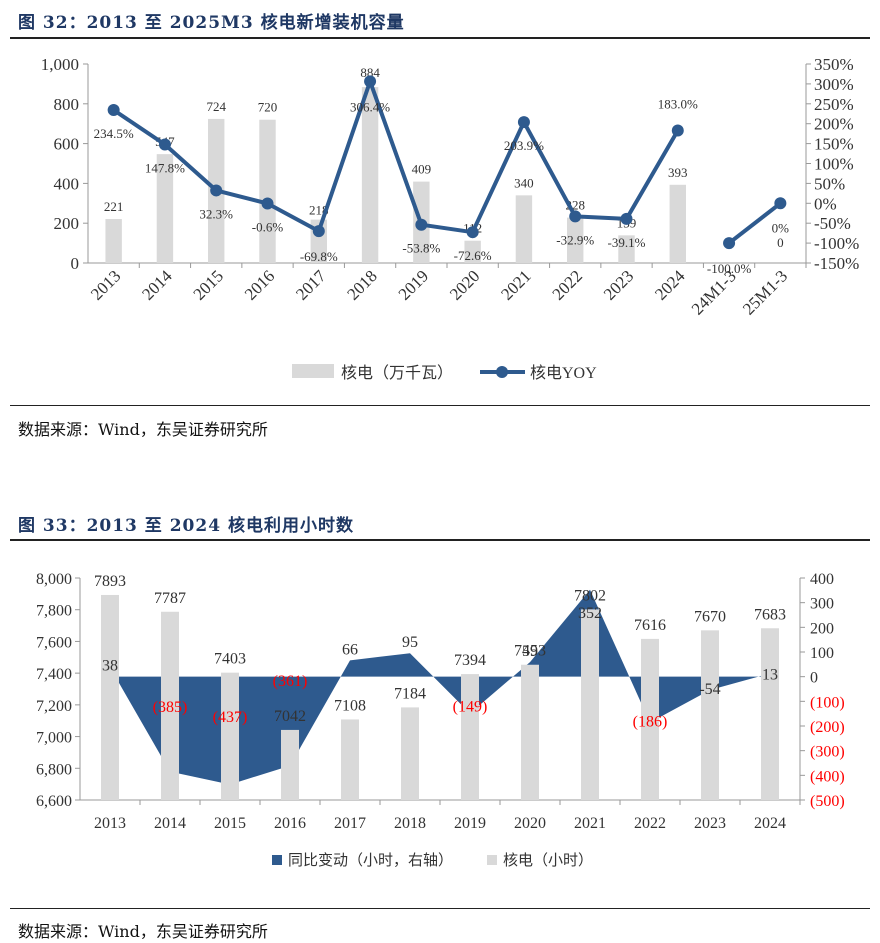  What do you see at coordinates (834, 64) in the screenshot?
I see `right-axis-tick-label: 350%` at bounding box center [834, 64].